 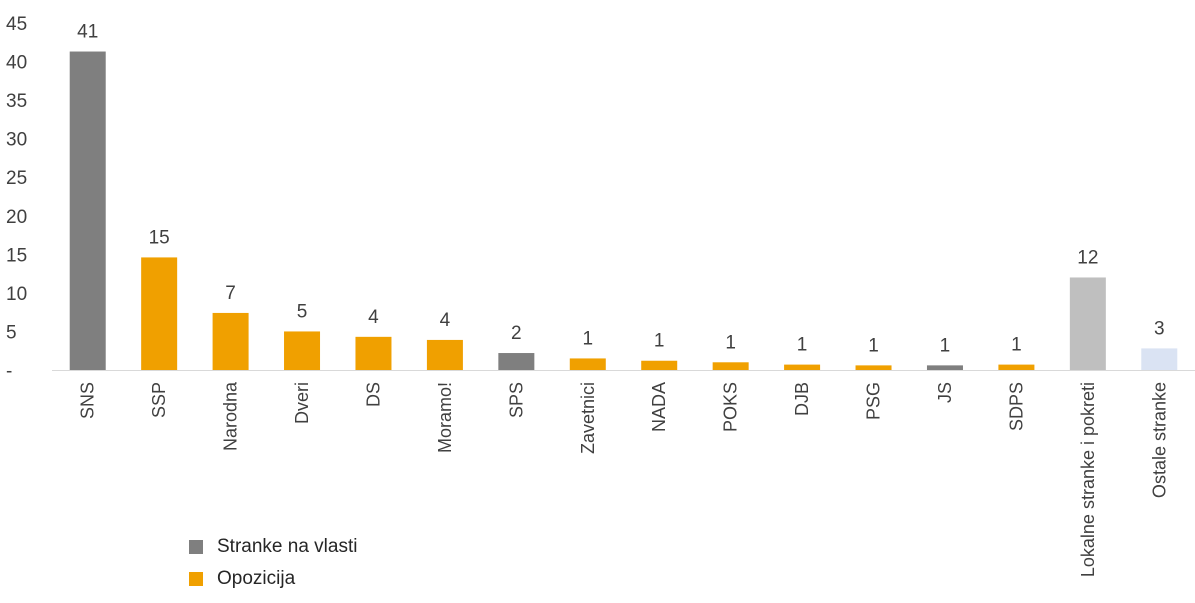 What do you see at coordinates (231, 416) in the screenshot?
I see `x-tick-label: Narodna` at bounding box center [231, 416].